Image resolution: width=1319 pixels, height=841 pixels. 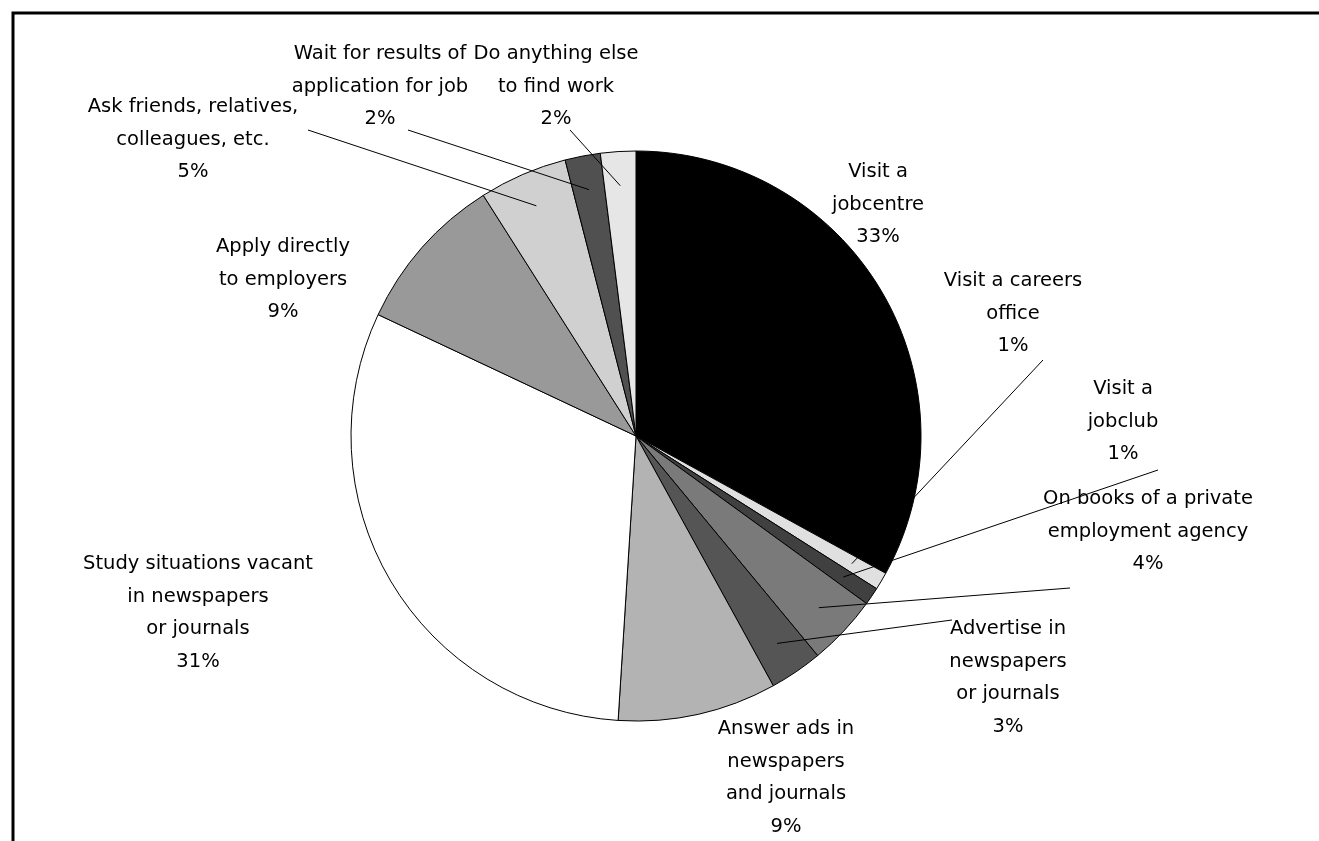 What do you see at coordinates (193, 121) in the screenshot?
I see `slice-label: Ask friends, relatives, colleagues, etc.` at bounding box center [193, 121].